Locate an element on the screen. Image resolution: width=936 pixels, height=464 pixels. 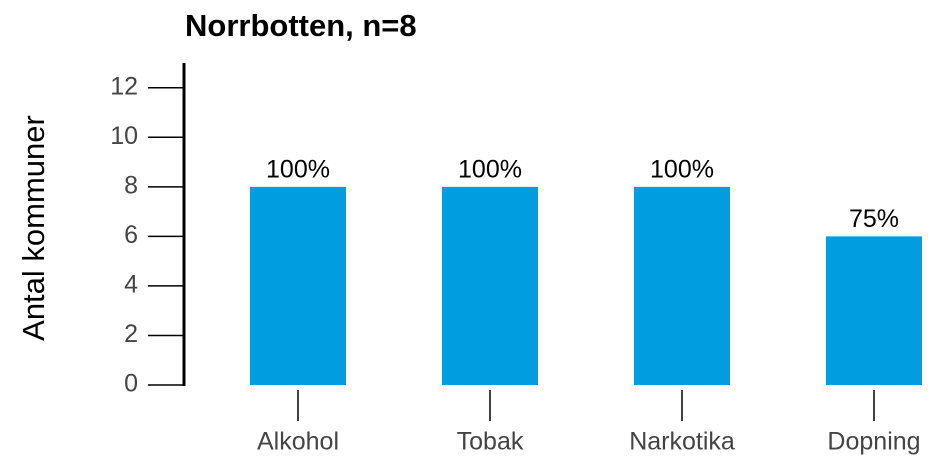
chart-title: Norrbotten, n=8 is located at coordinates (301, 25).